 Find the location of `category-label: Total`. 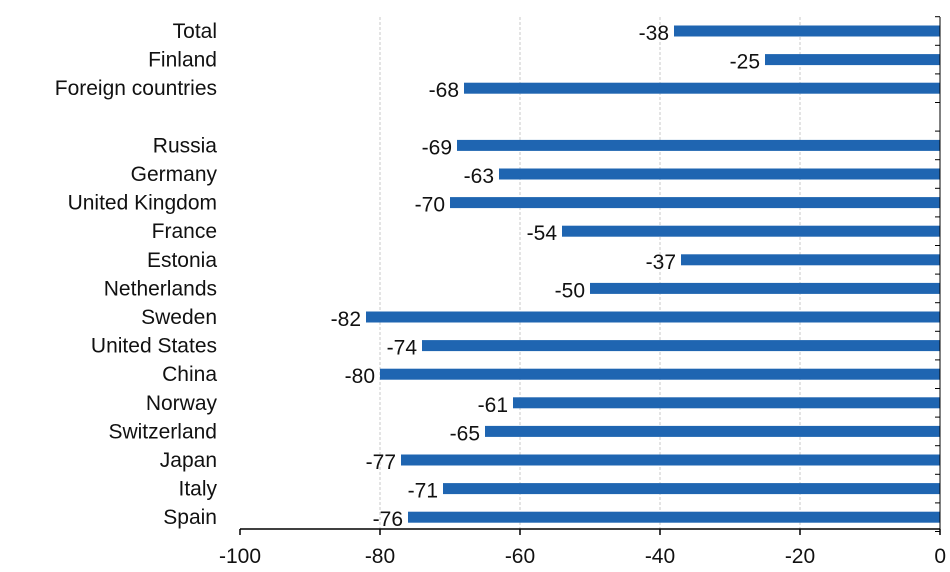

category-label: Total is located at coordinates (195, 31).